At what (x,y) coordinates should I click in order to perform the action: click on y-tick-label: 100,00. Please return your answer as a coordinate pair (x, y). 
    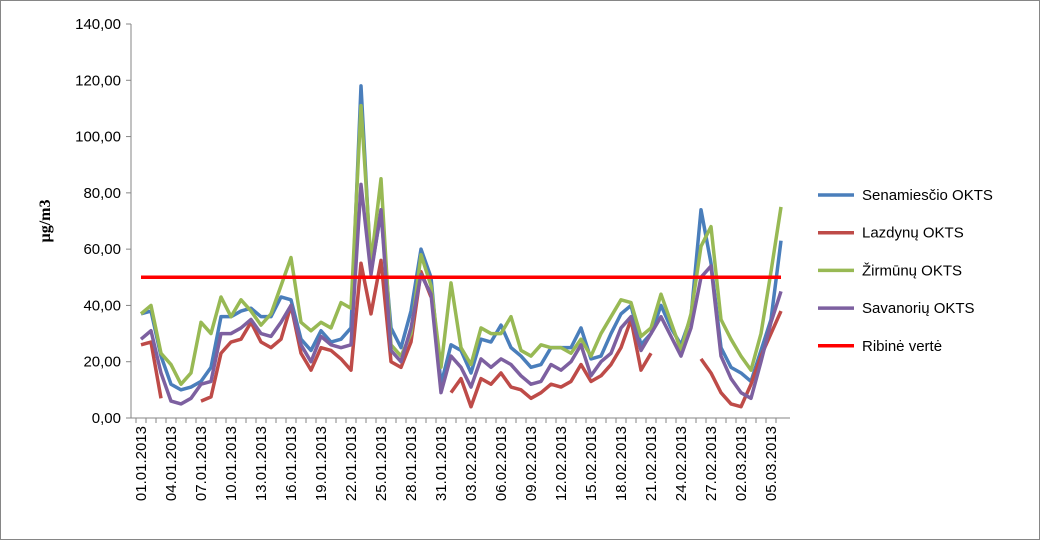
    Looking at the image, I should click on (98, 137).